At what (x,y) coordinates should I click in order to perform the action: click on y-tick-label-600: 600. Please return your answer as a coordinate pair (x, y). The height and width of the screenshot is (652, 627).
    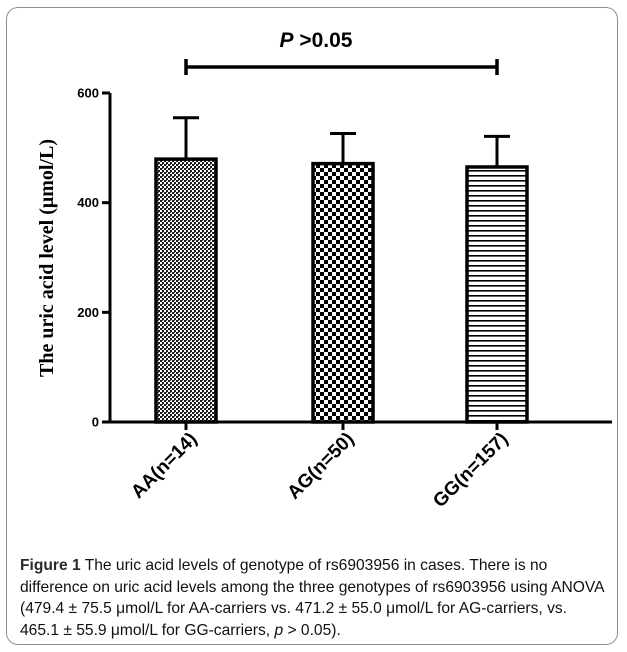
    Looking at the image, I should click on (88, 93).